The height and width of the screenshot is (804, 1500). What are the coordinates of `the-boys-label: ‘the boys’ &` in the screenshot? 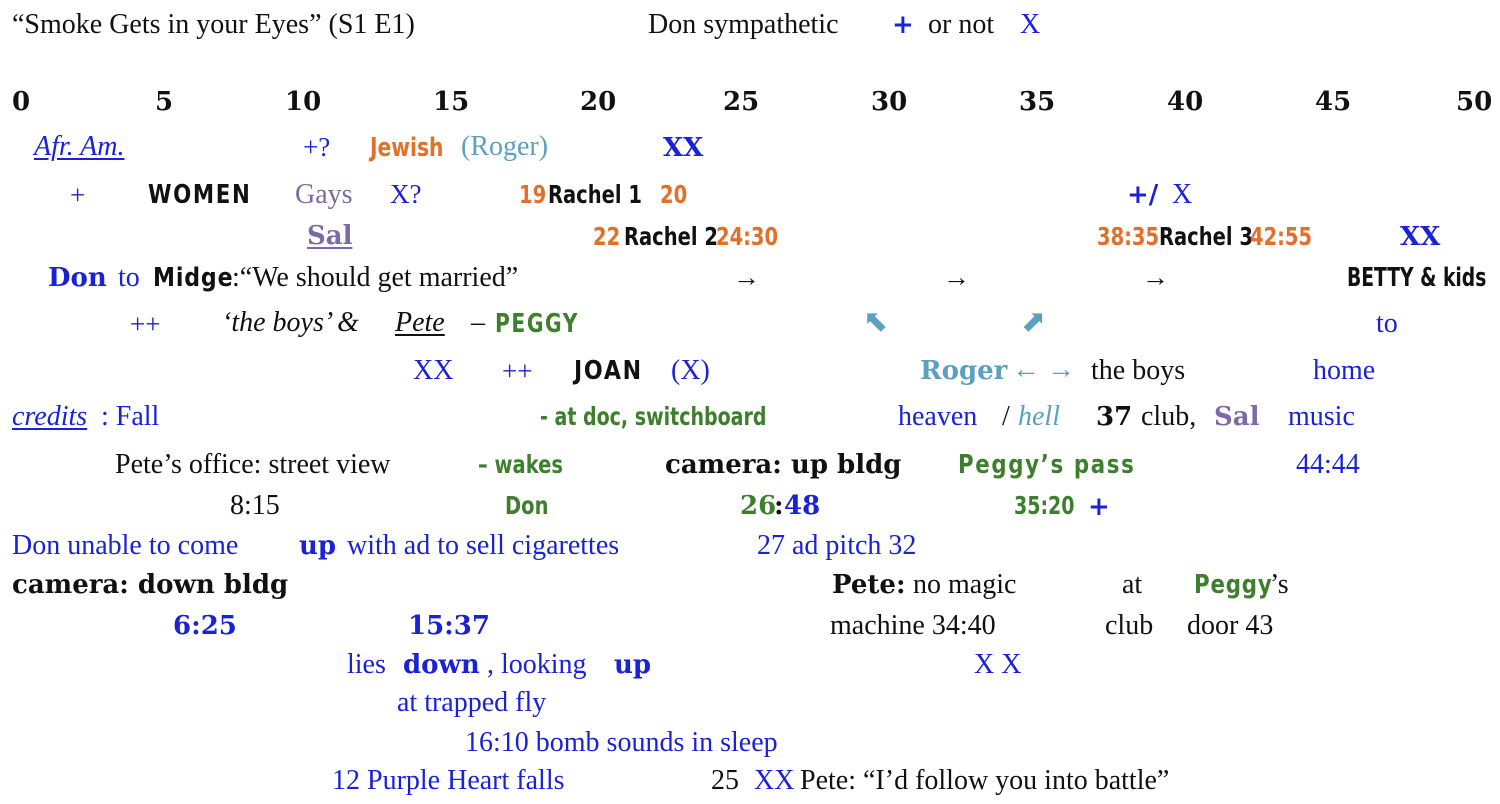 It's located at (290, 322).